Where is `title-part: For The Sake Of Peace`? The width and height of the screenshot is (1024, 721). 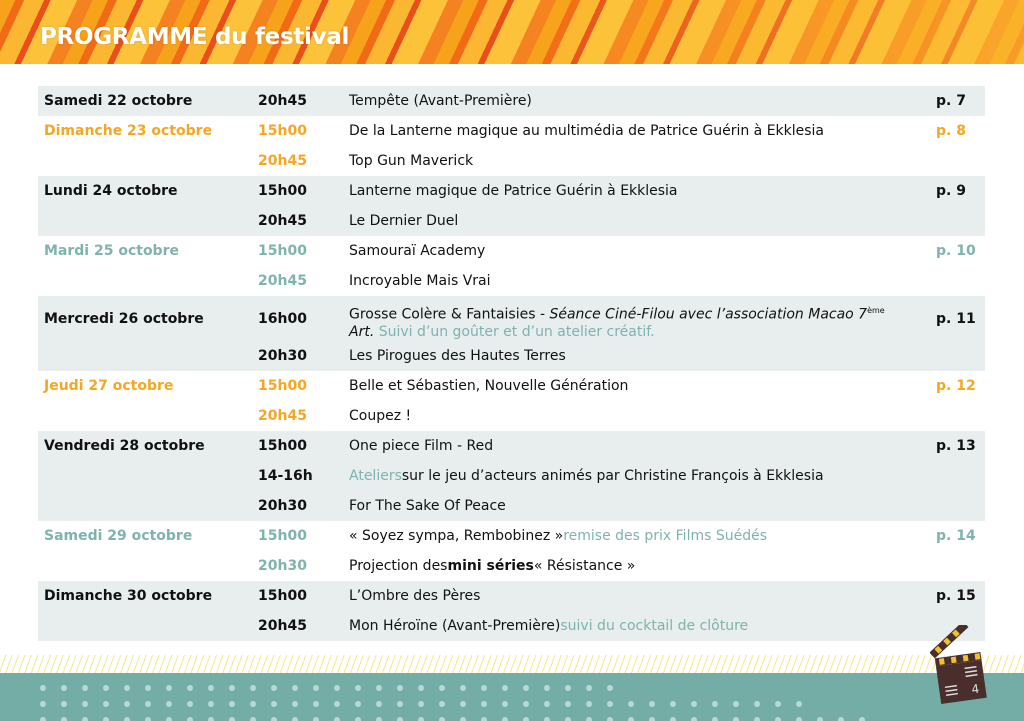 title-part: For The Sake Of Peace is located at coordinates (427, 505).